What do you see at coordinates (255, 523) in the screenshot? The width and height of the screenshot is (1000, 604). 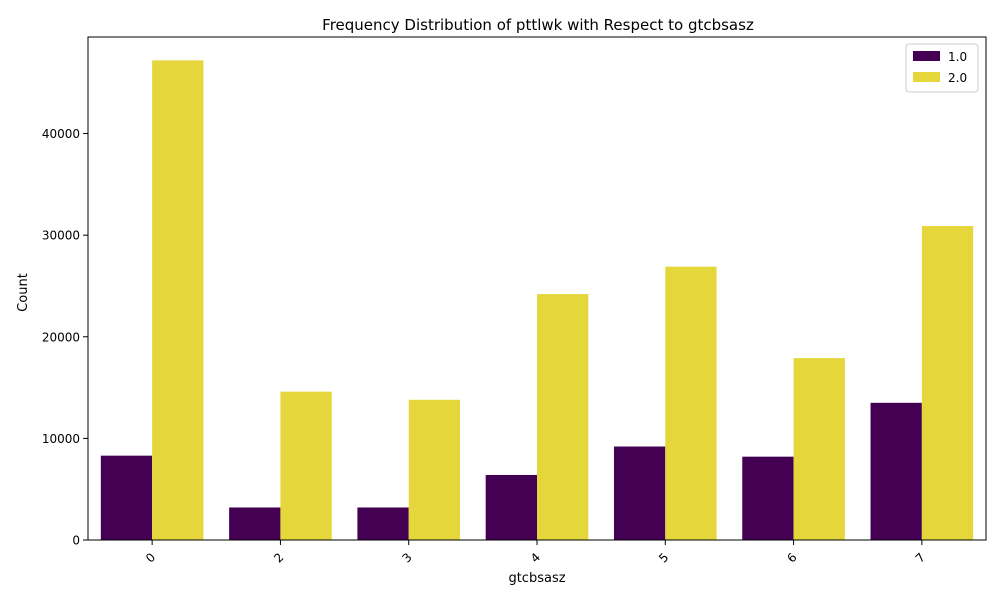 I see `bar-2-series-1.0` at bounding box center [255, 523].